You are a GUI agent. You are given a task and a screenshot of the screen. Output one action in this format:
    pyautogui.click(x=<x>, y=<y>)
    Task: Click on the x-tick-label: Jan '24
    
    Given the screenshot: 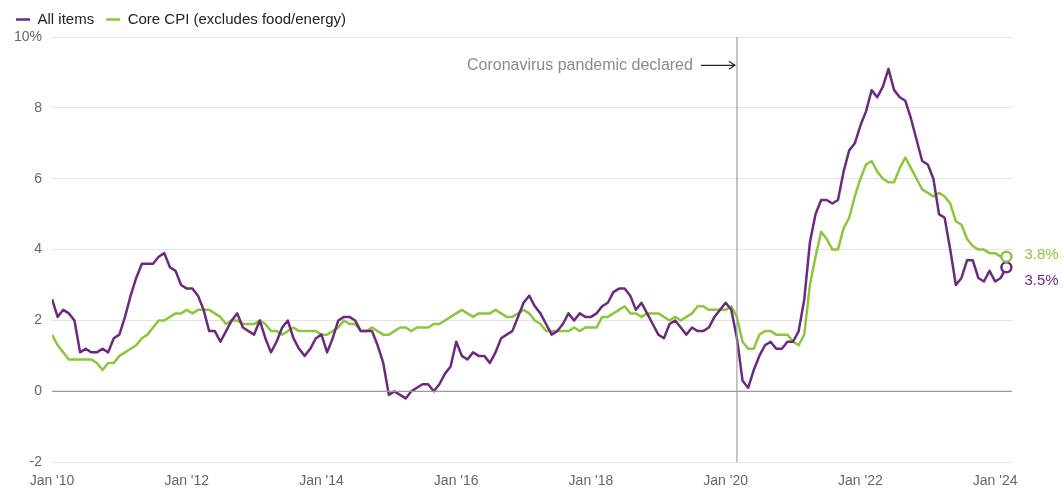 What is the action you would take?
    pyautogui.click(x=995, y=480)
    